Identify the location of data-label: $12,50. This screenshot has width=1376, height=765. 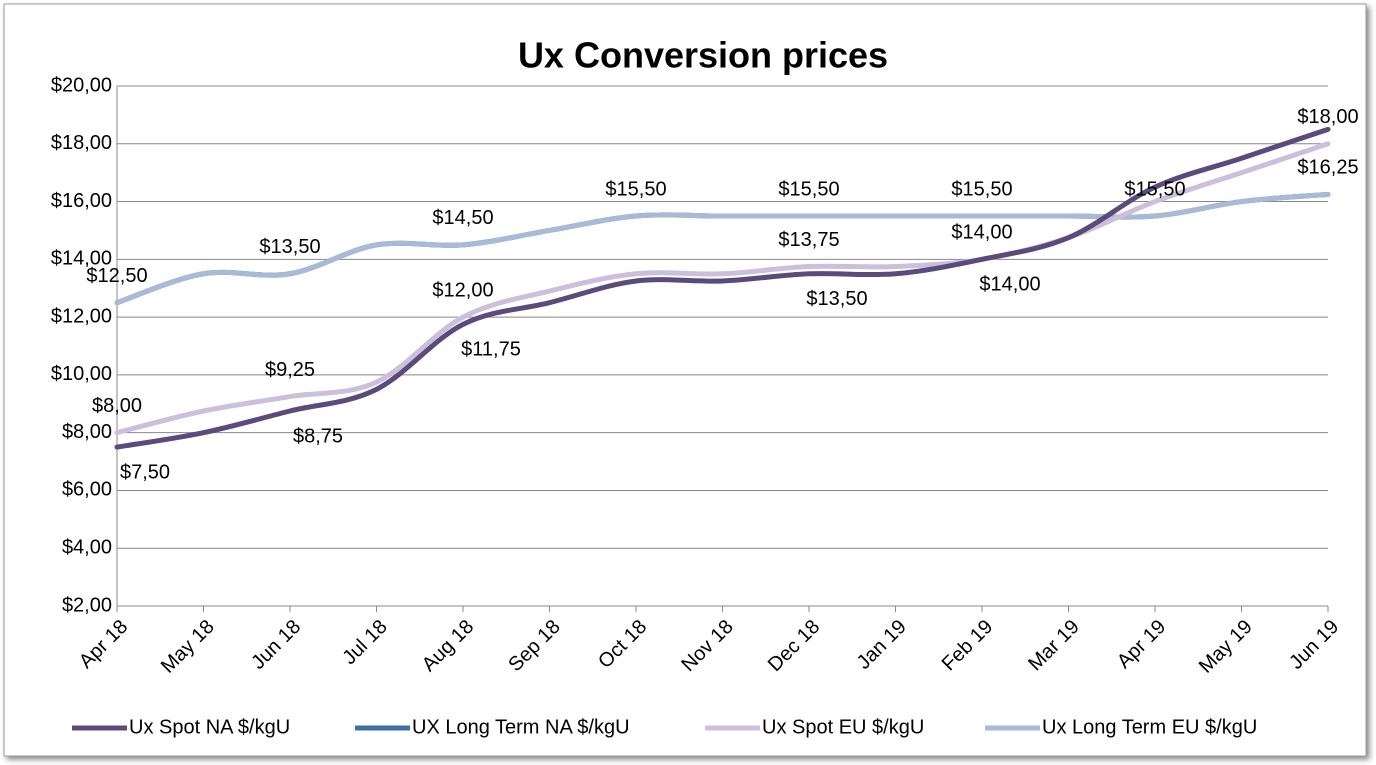
(116, 276).